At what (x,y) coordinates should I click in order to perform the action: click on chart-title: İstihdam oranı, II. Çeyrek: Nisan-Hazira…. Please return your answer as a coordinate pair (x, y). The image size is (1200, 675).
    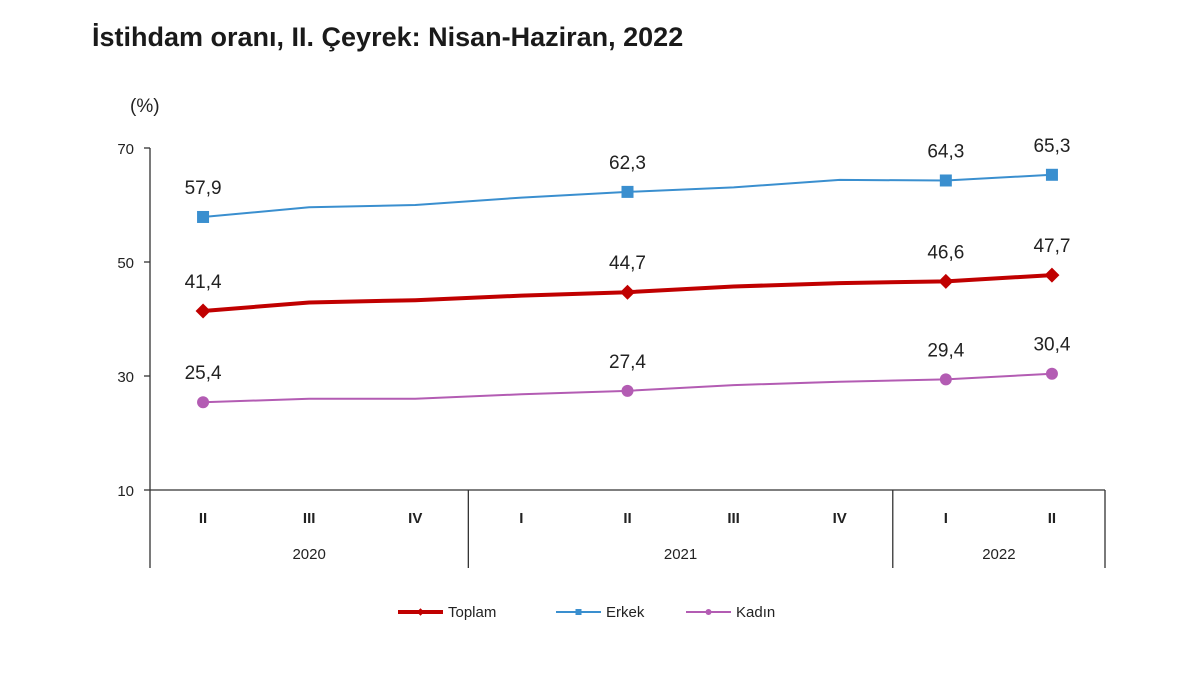
    Looking at the image, I should click on (388, 37).